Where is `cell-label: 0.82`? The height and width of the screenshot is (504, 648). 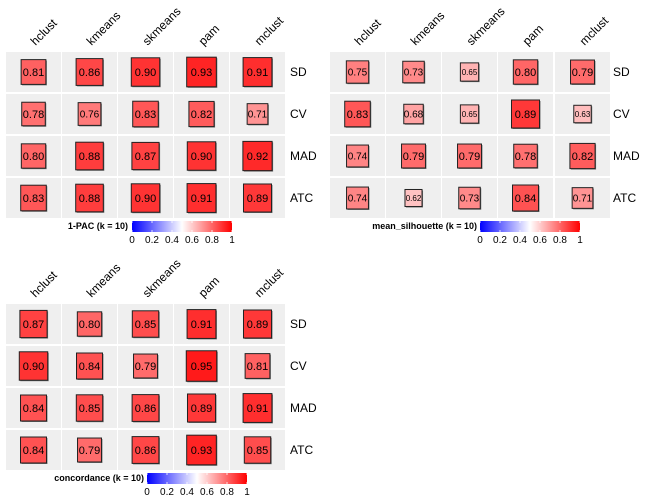
cell-label: 0.82 is located at coordinates (201, 115).